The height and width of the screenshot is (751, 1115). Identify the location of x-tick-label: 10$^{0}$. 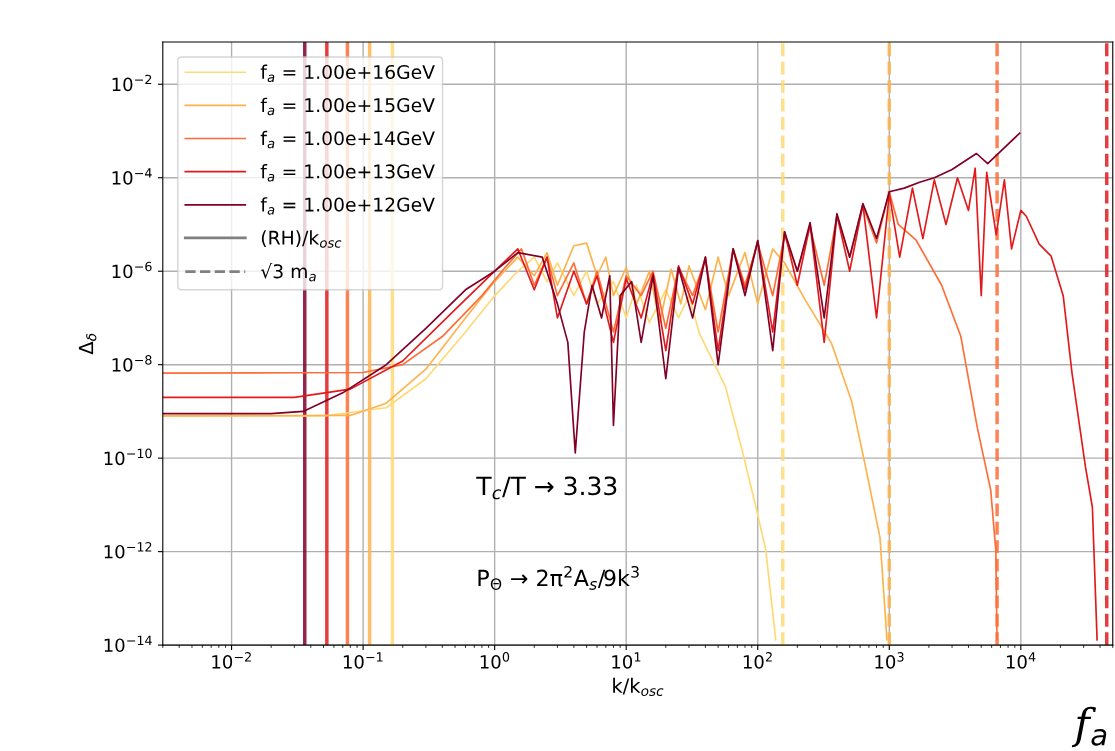
(495, 660).